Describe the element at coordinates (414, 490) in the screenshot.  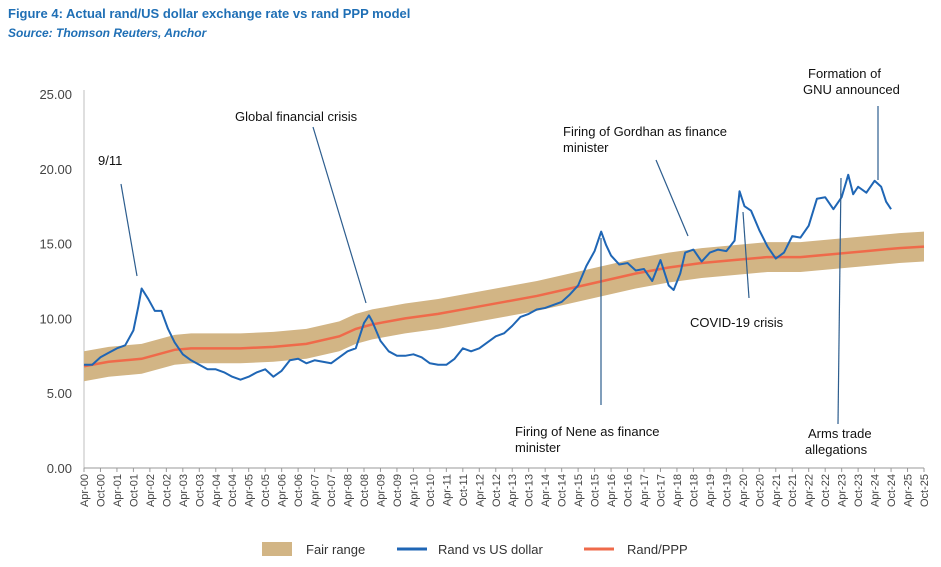
I see `x-tick-label: Apr-10` at that location.